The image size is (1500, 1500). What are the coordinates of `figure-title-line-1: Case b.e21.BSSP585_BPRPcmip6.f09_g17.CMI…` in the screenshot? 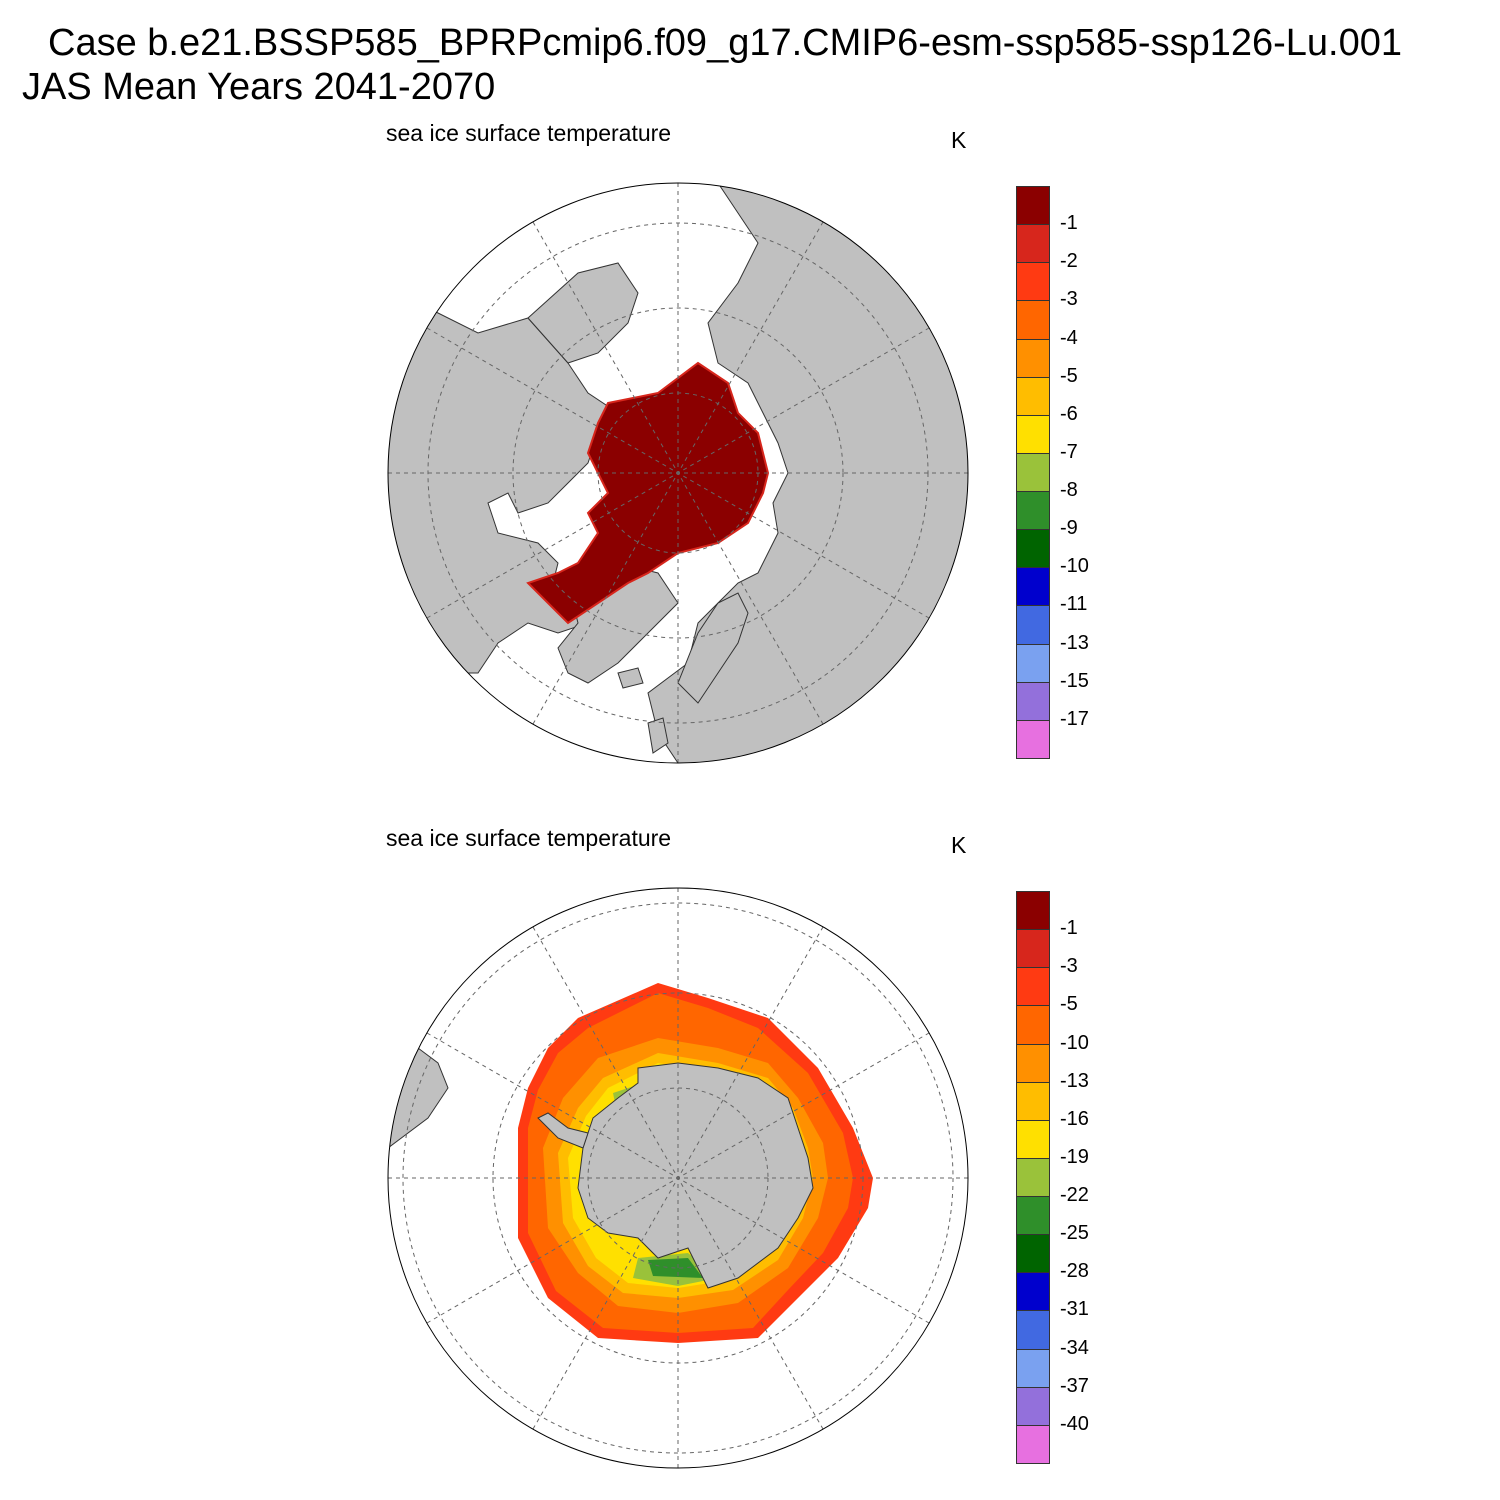 It's located at (725, 43).